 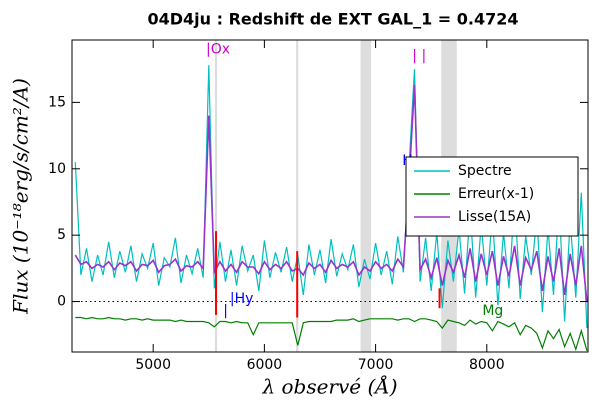 I want to click on annotation: | |, so click(x=419, y=56).